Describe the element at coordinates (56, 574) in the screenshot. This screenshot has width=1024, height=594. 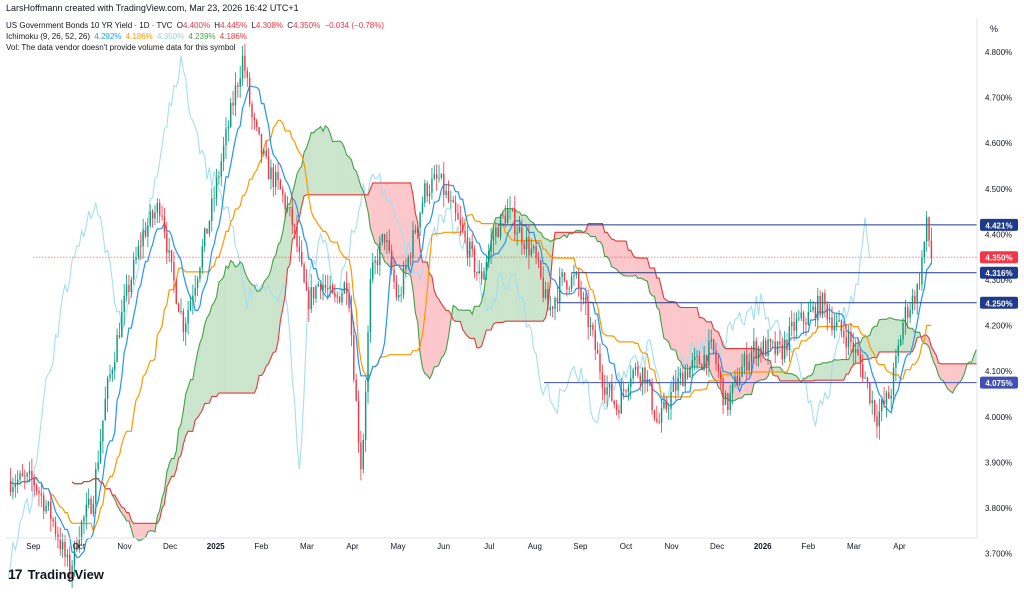
I see `tradingview-logo: 17 TradingView` at that location.